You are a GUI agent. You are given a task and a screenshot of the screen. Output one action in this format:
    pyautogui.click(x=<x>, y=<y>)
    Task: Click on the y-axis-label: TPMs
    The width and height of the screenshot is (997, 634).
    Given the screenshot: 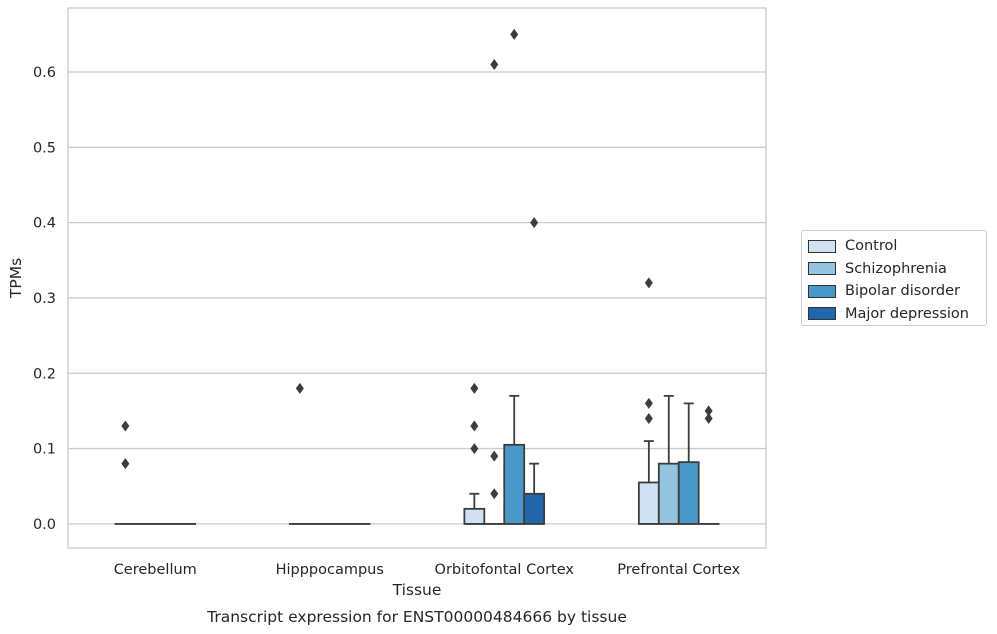 What is the action you would take?
    pyautogui.click(x=16, y=278)
    